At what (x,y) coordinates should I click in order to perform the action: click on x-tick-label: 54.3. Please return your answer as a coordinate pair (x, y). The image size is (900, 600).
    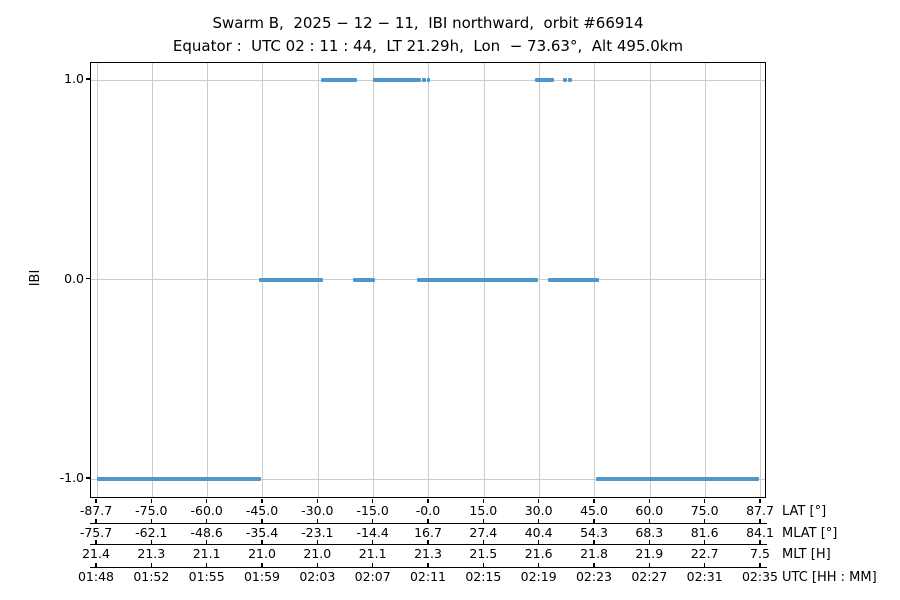
    Looking at the image, I should click on (594, 532).